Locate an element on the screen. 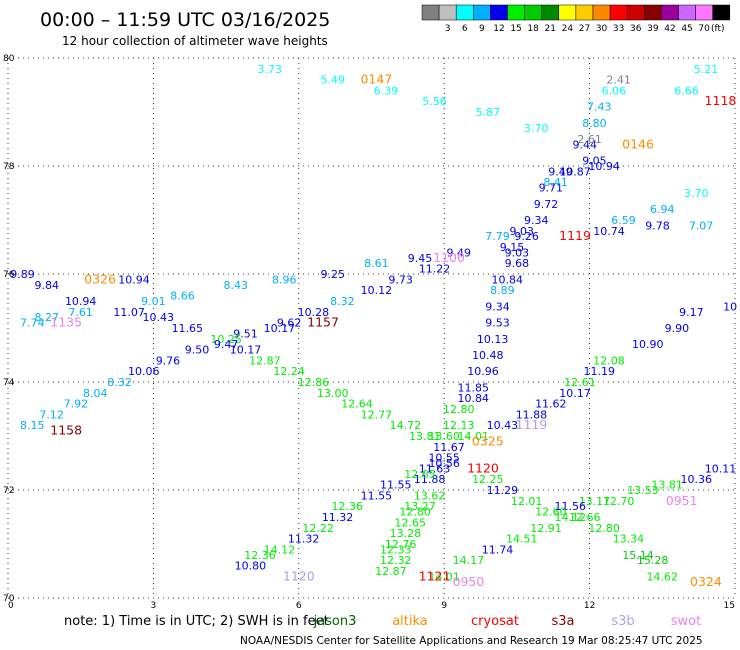 Image resolution: width=740 pixels, height=650 pixels. wave-height-label: 10.94 is located at coordinates (604, 166).